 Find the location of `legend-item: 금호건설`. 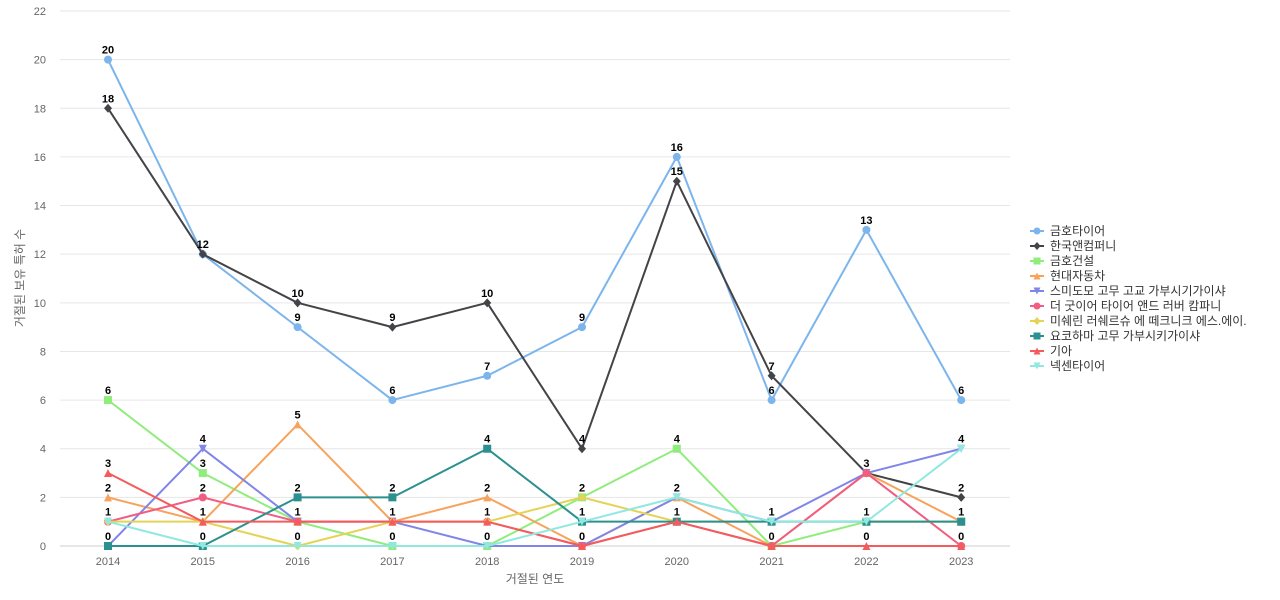

legend-item: 금호건설 is located at coordinates (1062, 261).